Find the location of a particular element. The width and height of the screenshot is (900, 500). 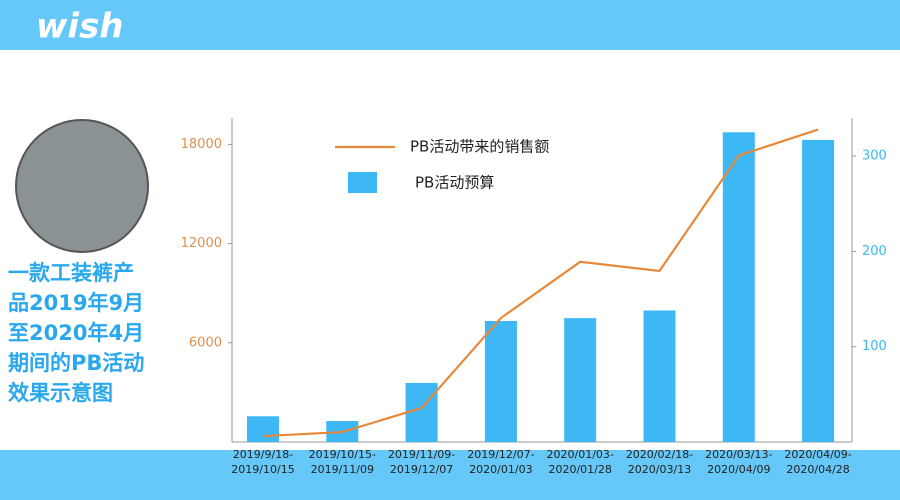

x-tick-label: 2020/04/28 is located at coordinates (817, 469).